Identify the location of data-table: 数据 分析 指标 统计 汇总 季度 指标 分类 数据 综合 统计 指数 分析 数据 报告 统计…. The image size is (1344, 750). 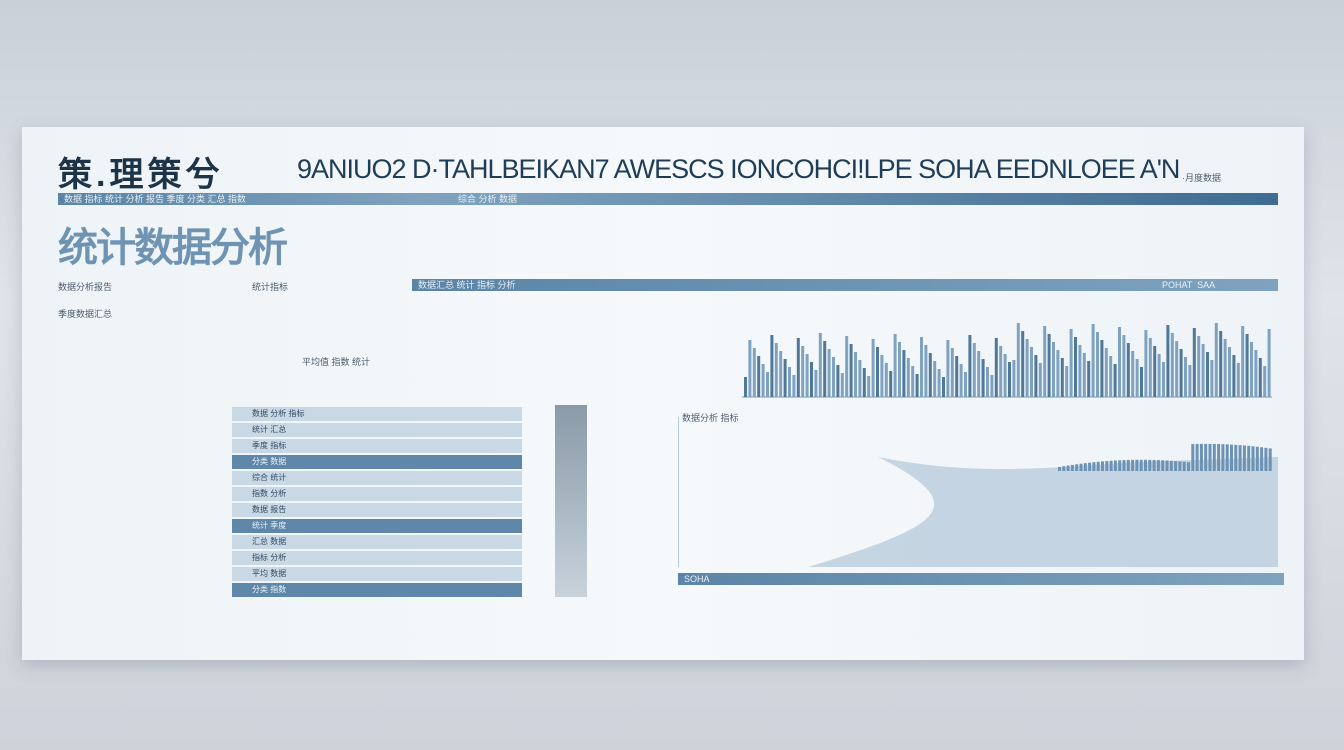
(377, 503).